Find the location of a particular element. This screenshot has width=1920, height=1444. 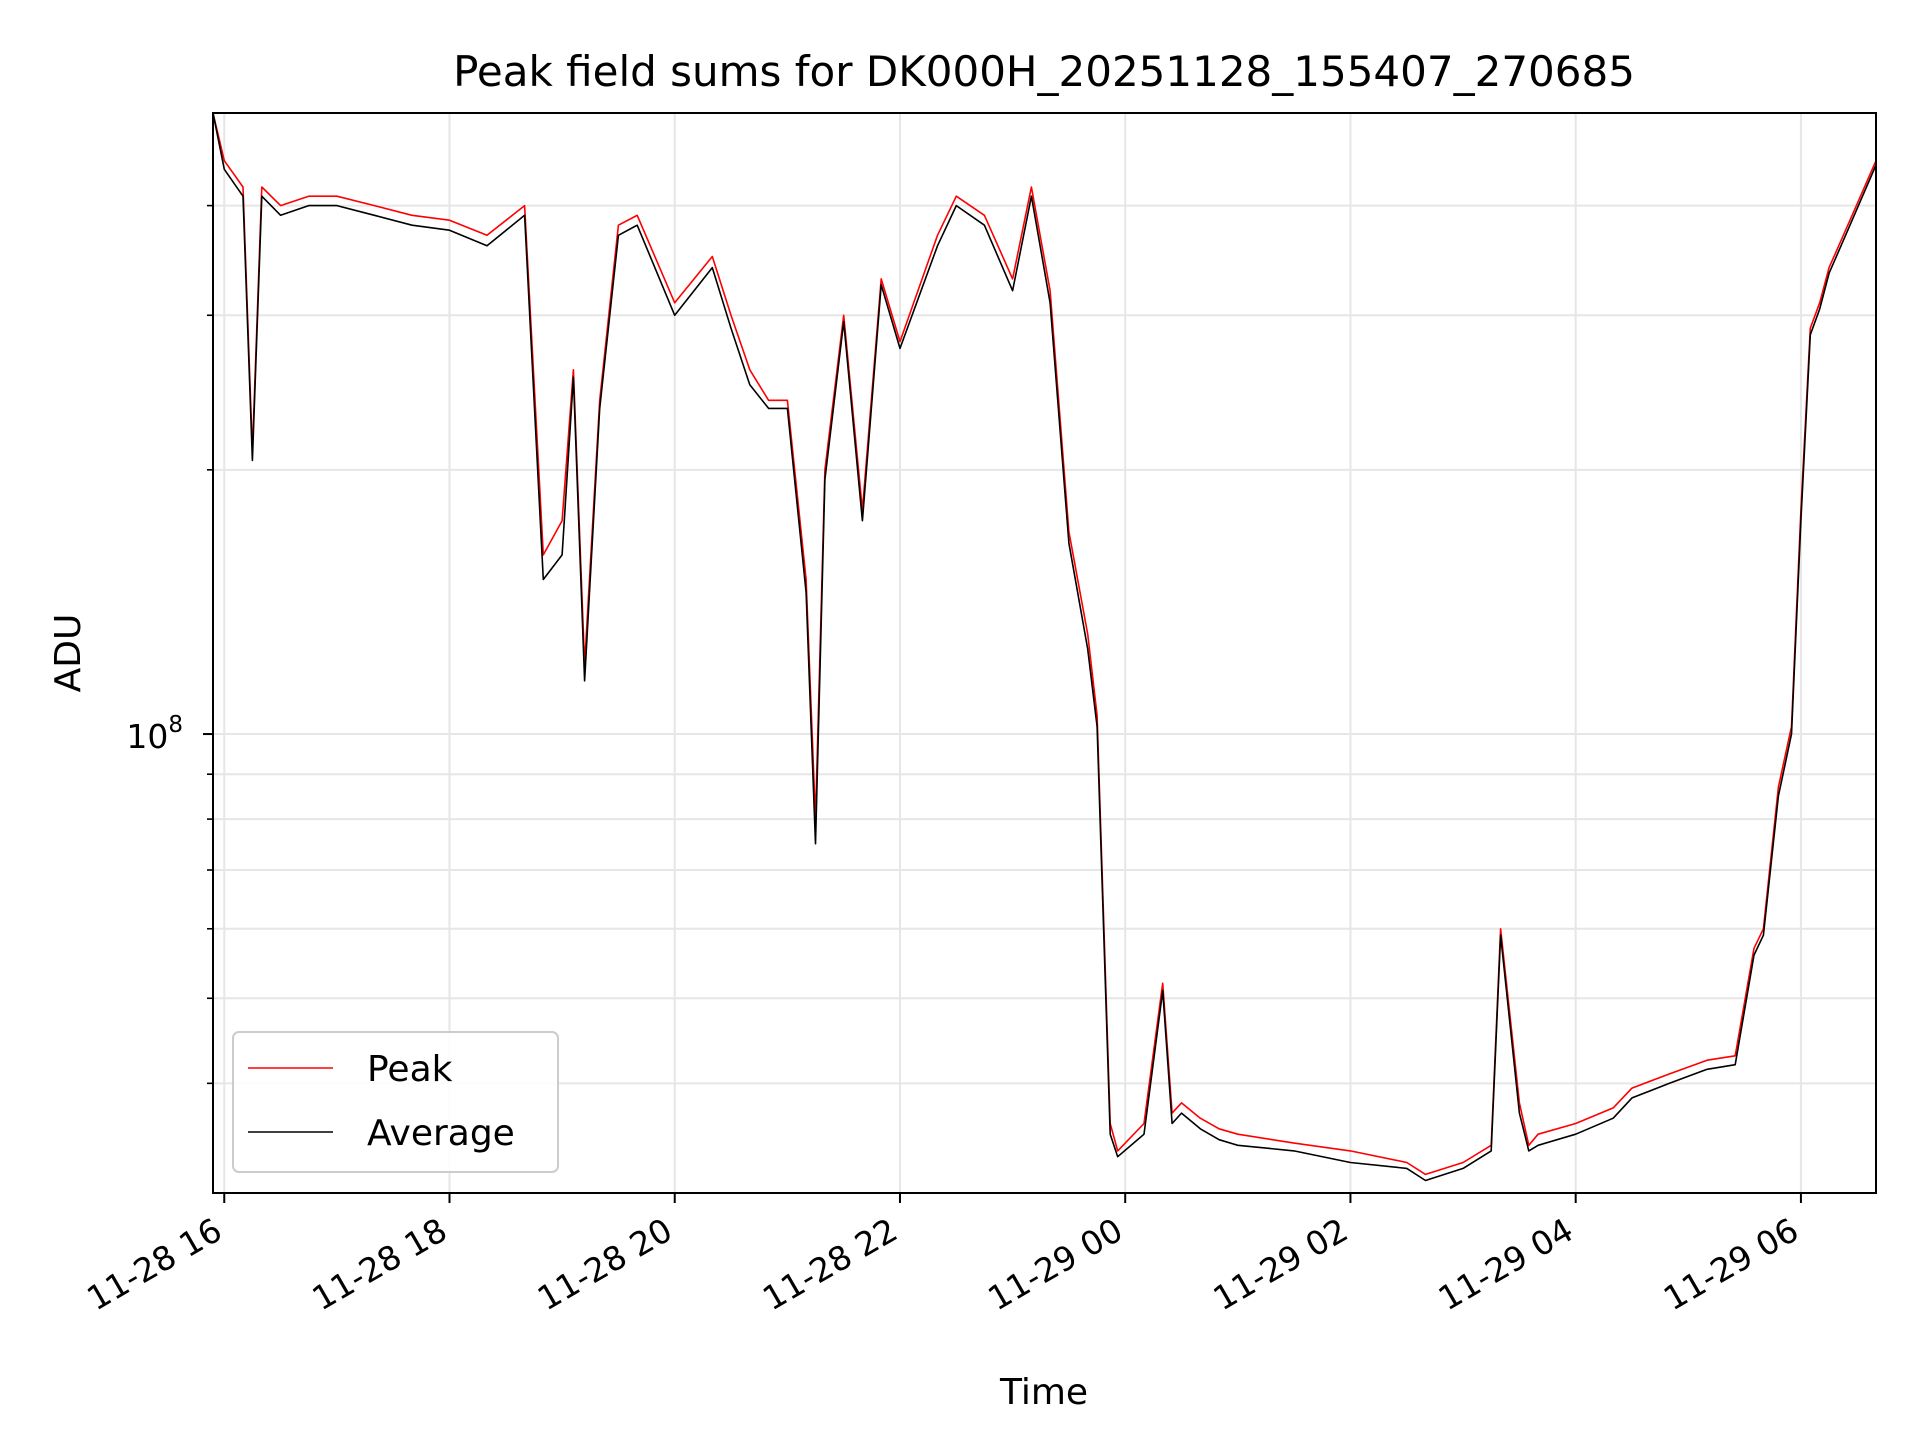

y-tick-label: 108 is located at coordinates (154, 734).